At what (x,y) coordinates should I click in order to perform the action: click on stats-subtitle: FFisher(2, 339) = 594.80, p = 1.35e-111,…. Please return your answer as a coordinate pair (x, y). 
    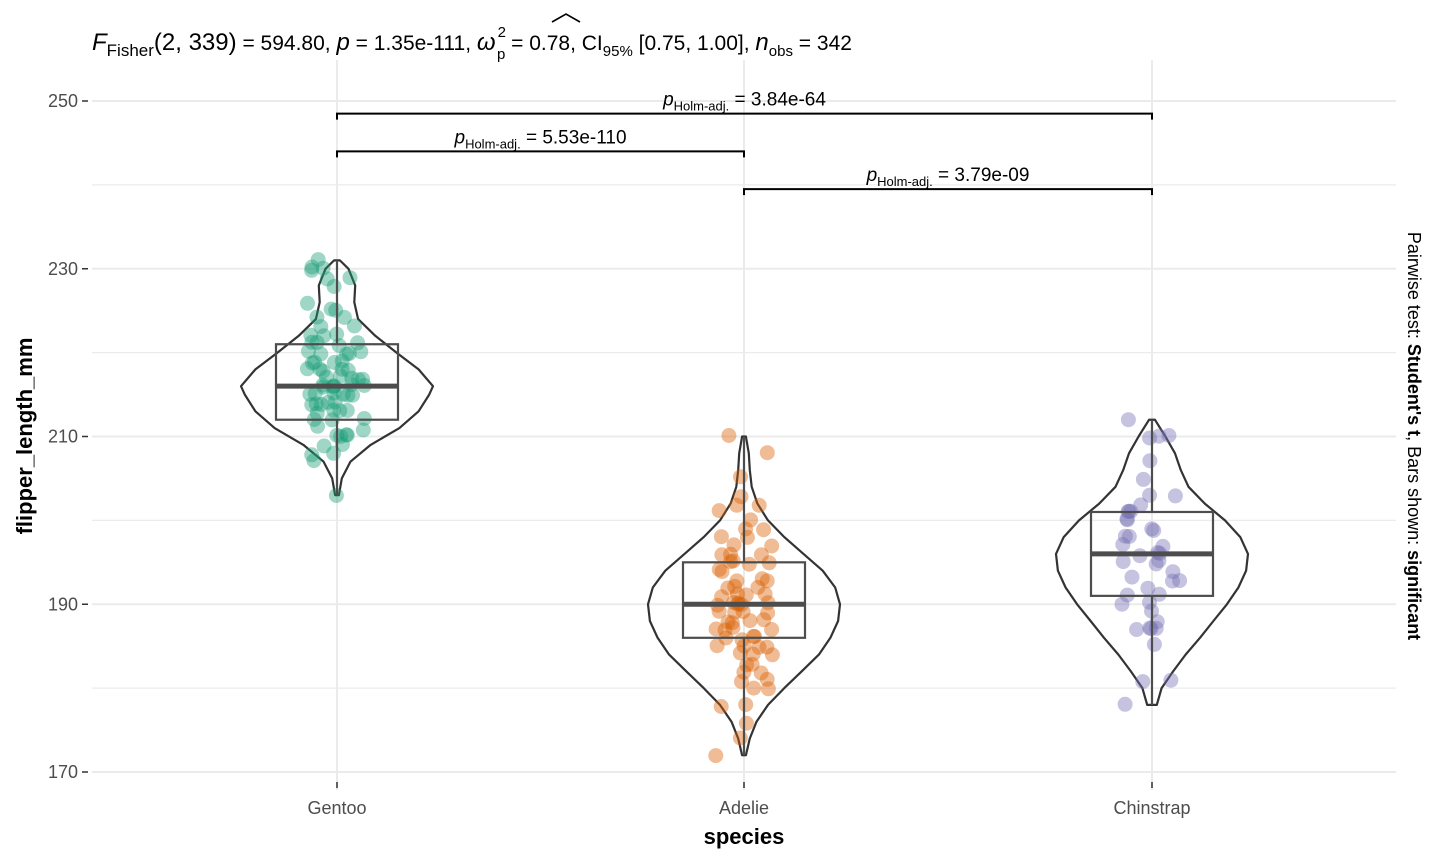
    Looking at the image, I should click on (472, 43).